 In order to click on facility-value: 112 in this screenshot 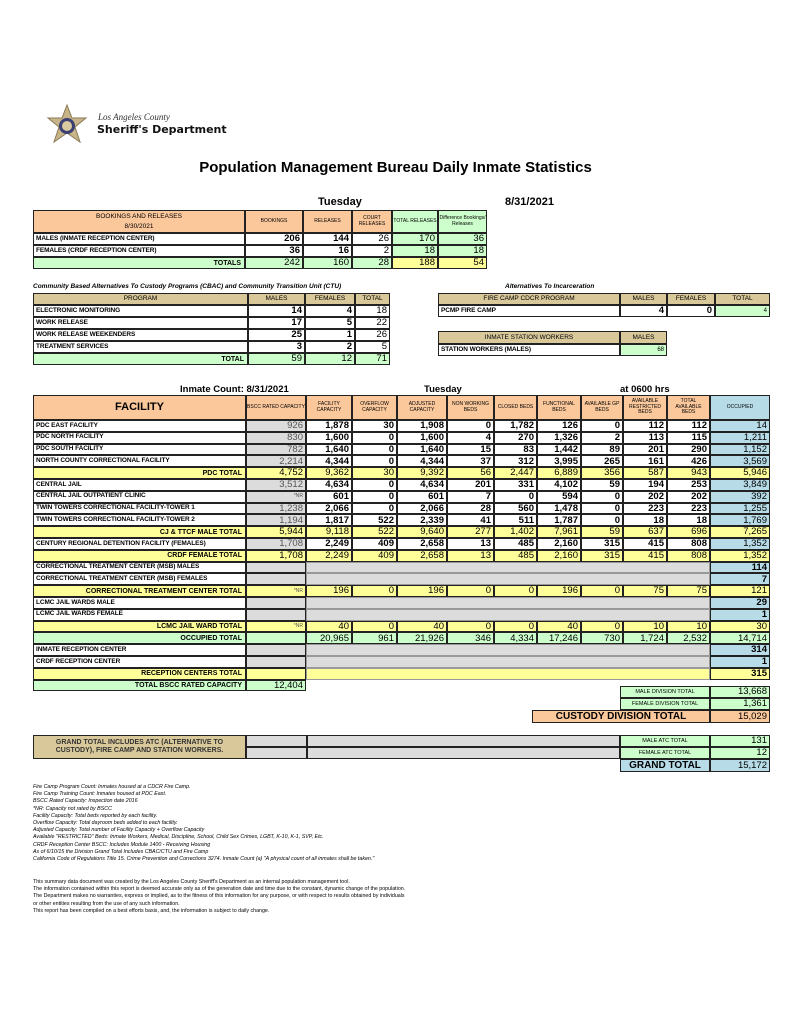, I will do `click(645, 426)`.